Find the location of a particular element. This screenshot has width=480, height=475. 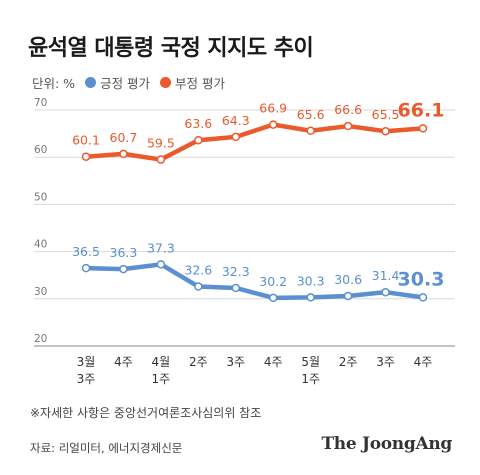

y-tick-label: 30 is located at coordinates (40, 292).